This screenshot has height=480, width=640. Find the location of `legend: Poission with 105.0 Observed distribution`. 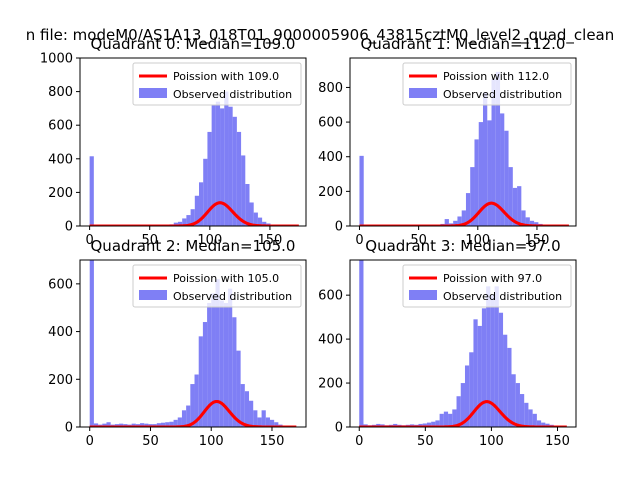

legend: Poission with 105.0 Observed distribution is located at coordinates (217, 286).